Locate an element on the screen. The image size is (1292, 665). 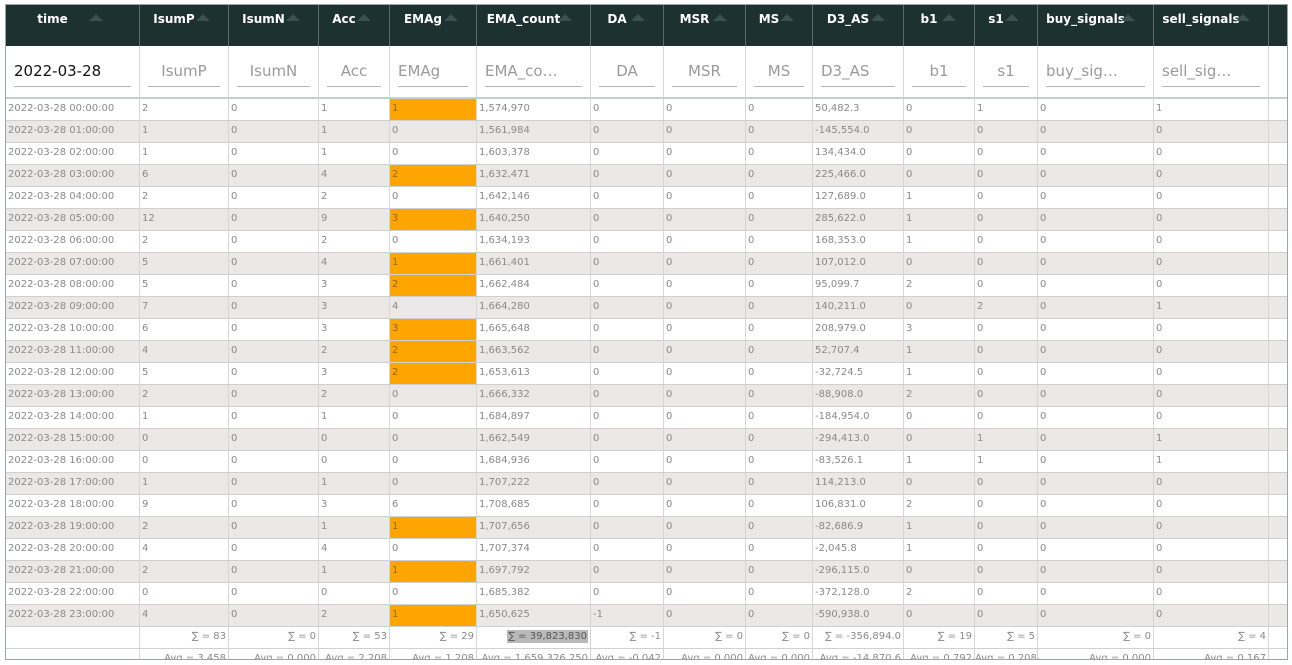
cell-D3_AS: -372,128.0 is located at coordinates (858, 593).